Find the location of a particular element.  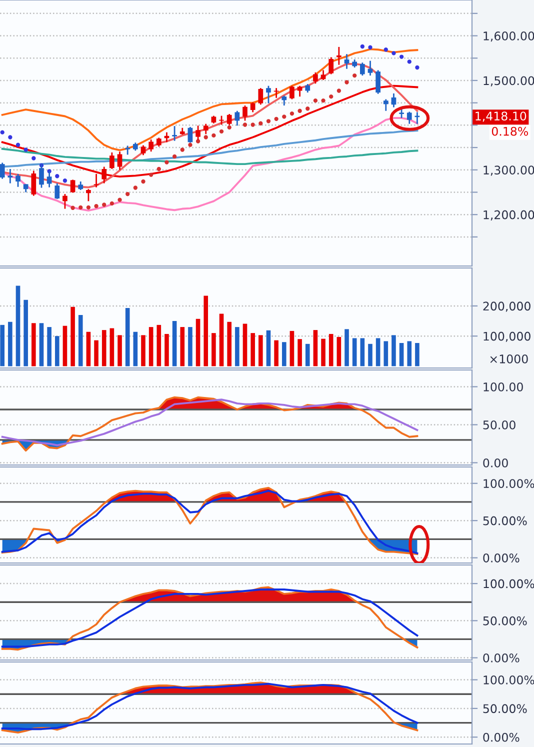

y-tick-label: 1,600.00 is located at coordinates (509, 36).